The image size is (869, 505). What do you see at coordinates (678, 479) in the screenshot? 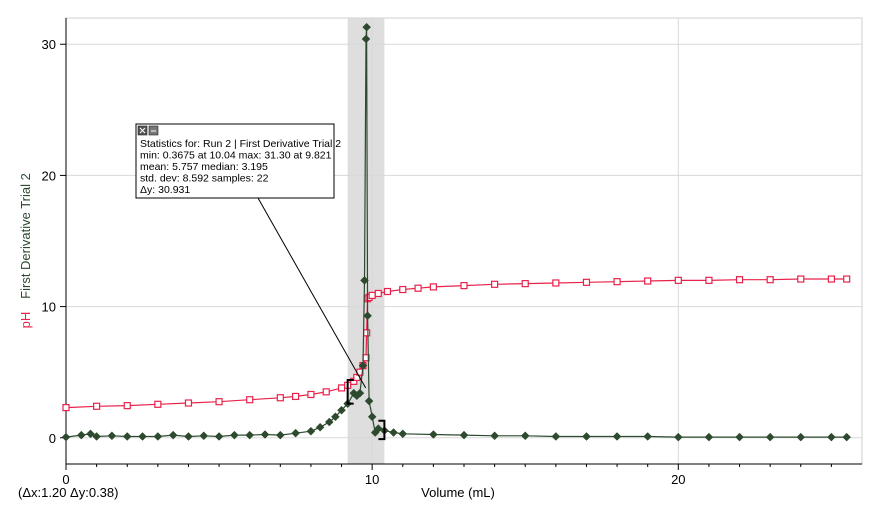
I see `x-tick-label: 20` at bounding box center [678, 479].